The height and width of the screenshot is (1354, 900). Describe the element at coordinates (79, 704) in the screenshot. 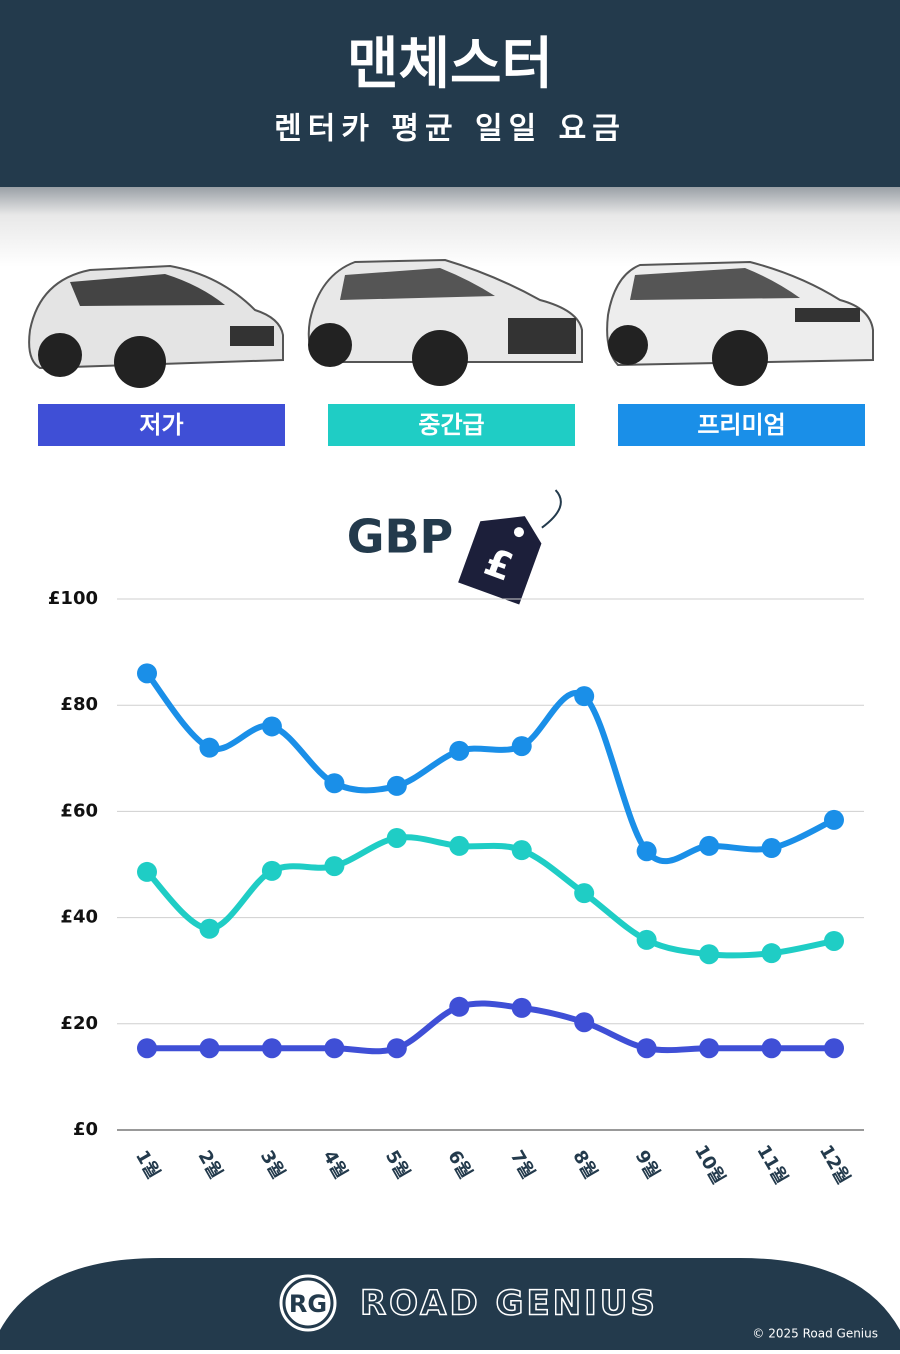

I see `y-tick-label: £80` at that location.